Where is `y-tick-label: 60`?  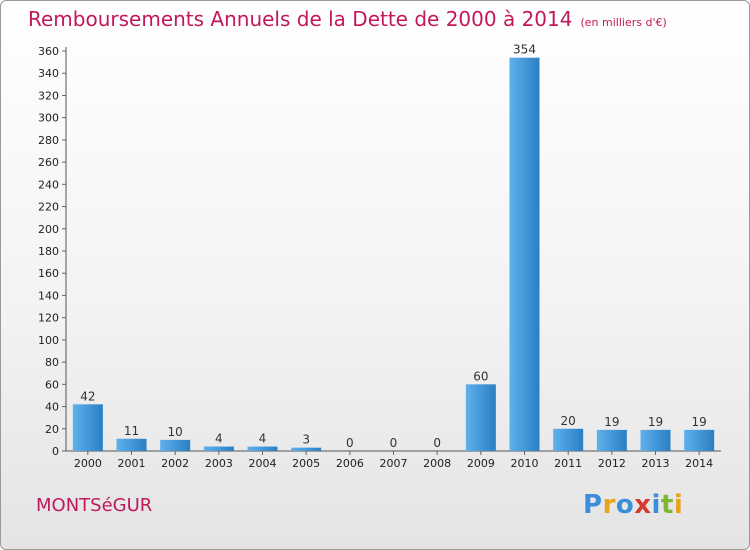 y-tick-label: 60 is located at coordinates (52, 384).